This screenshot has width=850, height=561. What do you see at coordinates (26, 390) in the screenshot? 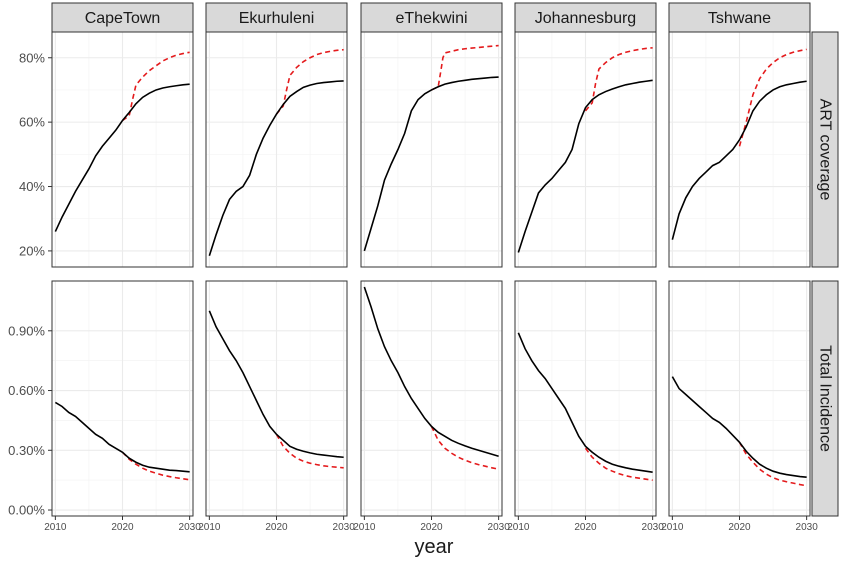
I see `y-tick-label: 0.60%` at bounding box center [26, 390].